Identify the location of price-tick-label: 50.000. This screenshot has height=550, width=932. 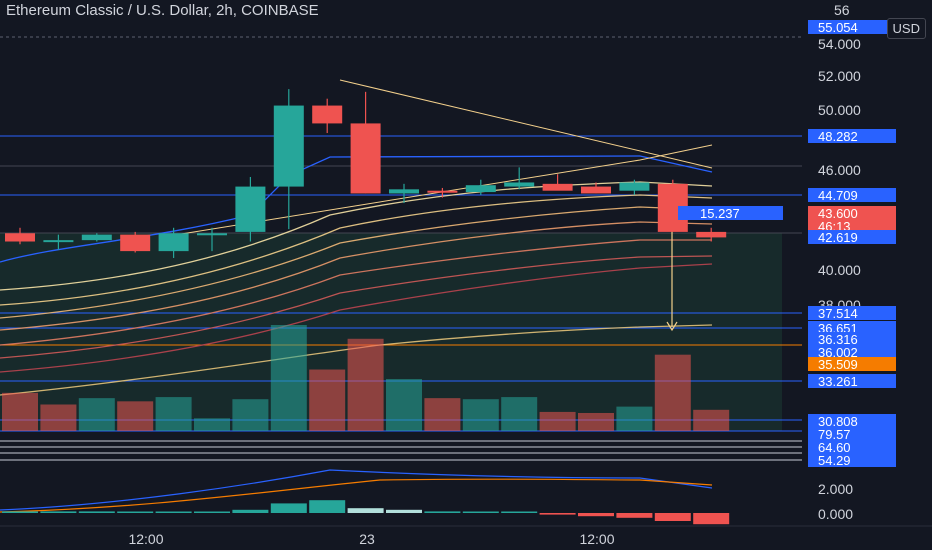
(839, 110).